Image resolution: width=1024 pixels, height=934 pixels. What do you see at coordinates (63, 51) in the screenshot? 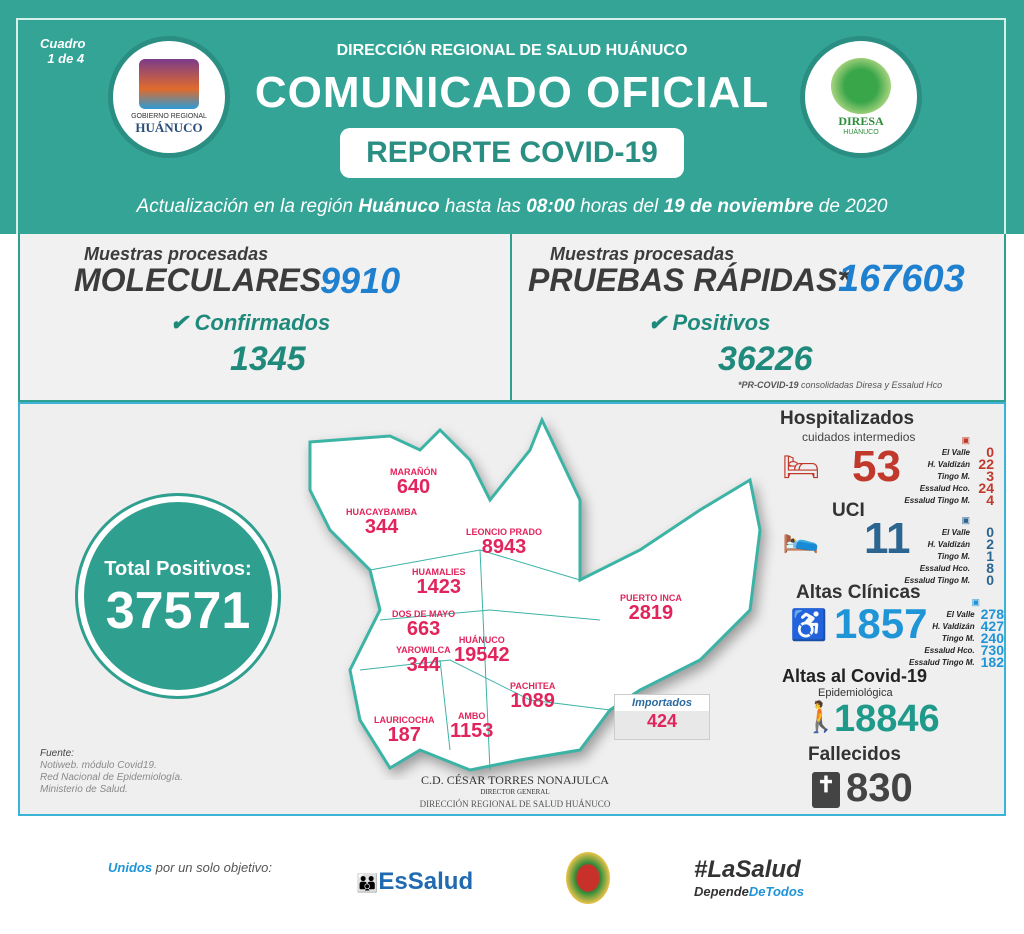
I see `cuadro-label: Cuadro 1 de 4` at bounding box center [63, 51].